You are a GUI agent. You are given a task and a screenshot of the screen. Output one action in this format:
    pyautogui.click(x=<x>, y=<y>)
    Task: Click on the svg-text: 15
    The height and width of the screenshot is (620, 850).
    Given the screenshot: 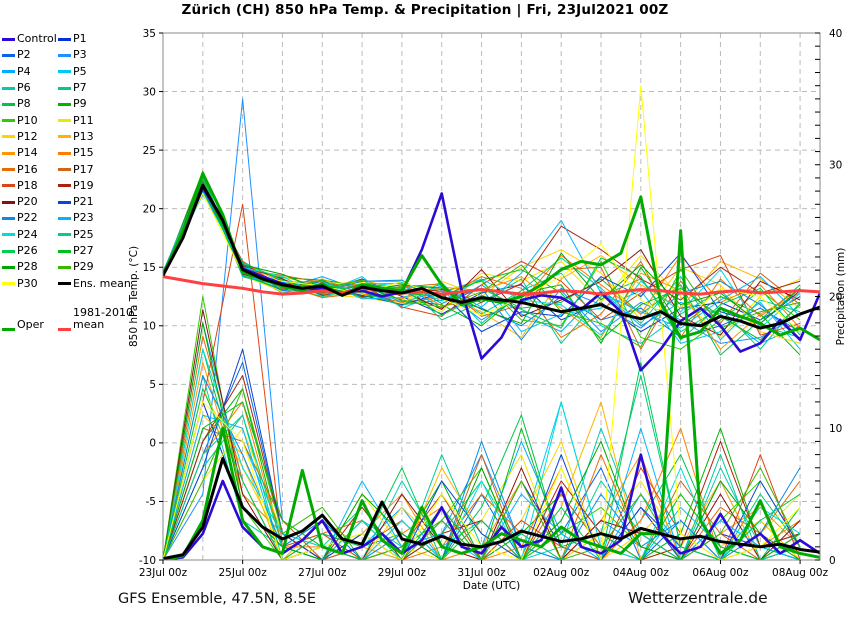 What is the action you would take?
    pyautogui.click(x=149, y=268)
    